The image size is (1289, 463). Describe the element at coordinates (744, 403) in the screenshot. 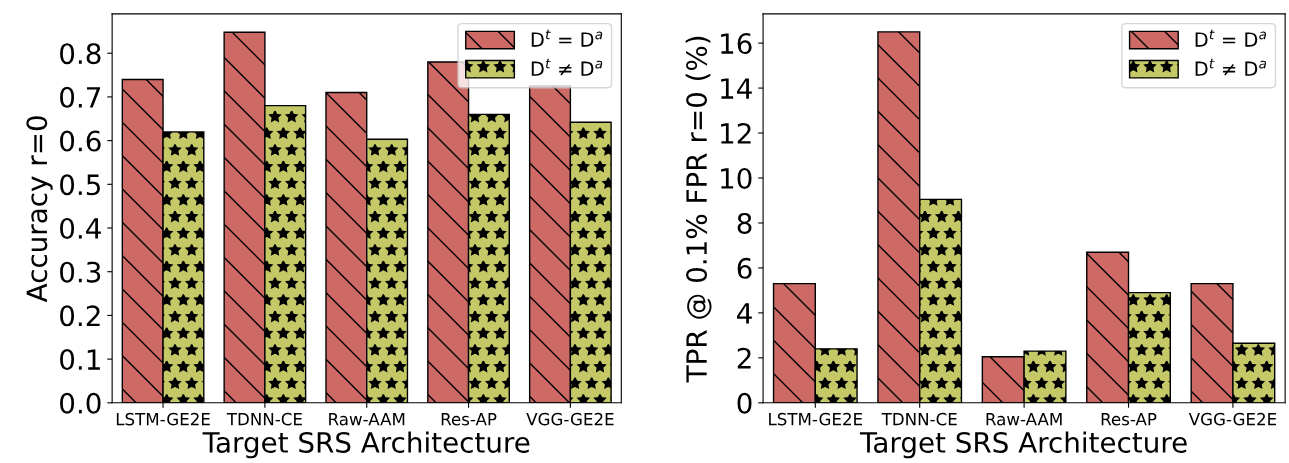

I see `y-tick-label: 0` at that location.